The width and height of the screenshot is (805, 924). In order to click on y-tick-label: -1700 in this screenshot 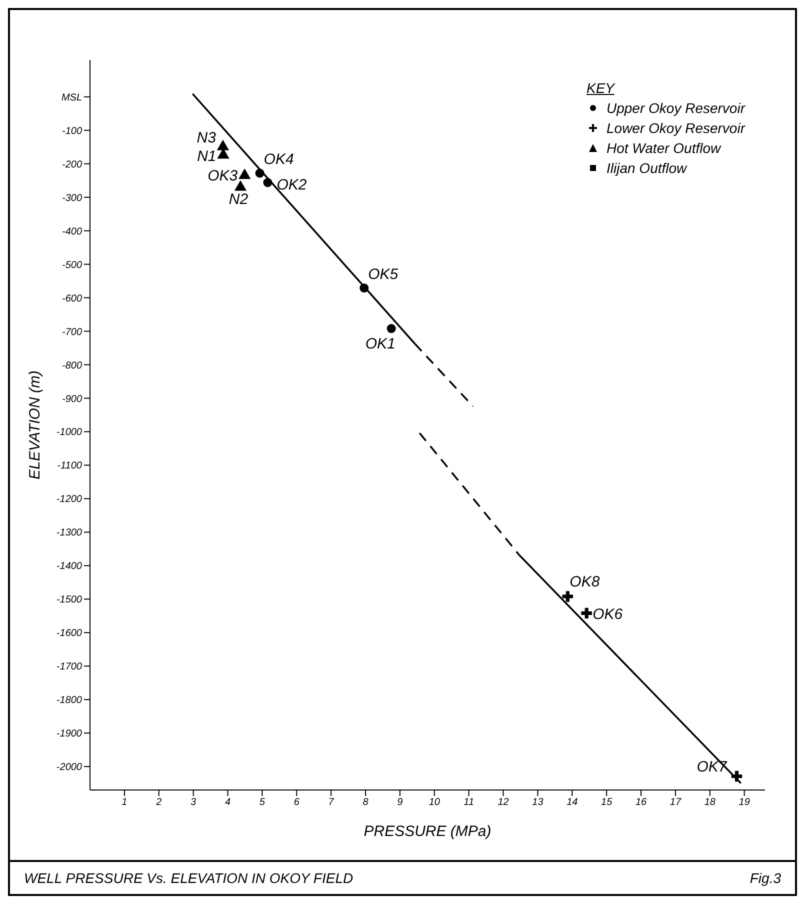, I will do `click(69, 667)`.